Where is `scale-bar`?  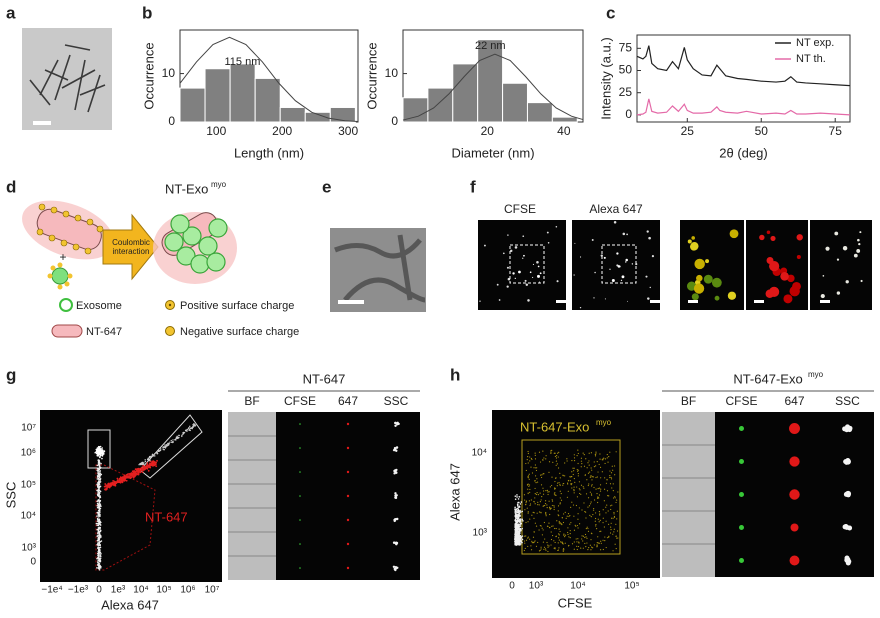
scale-bar is located at coordinates (42, 123).